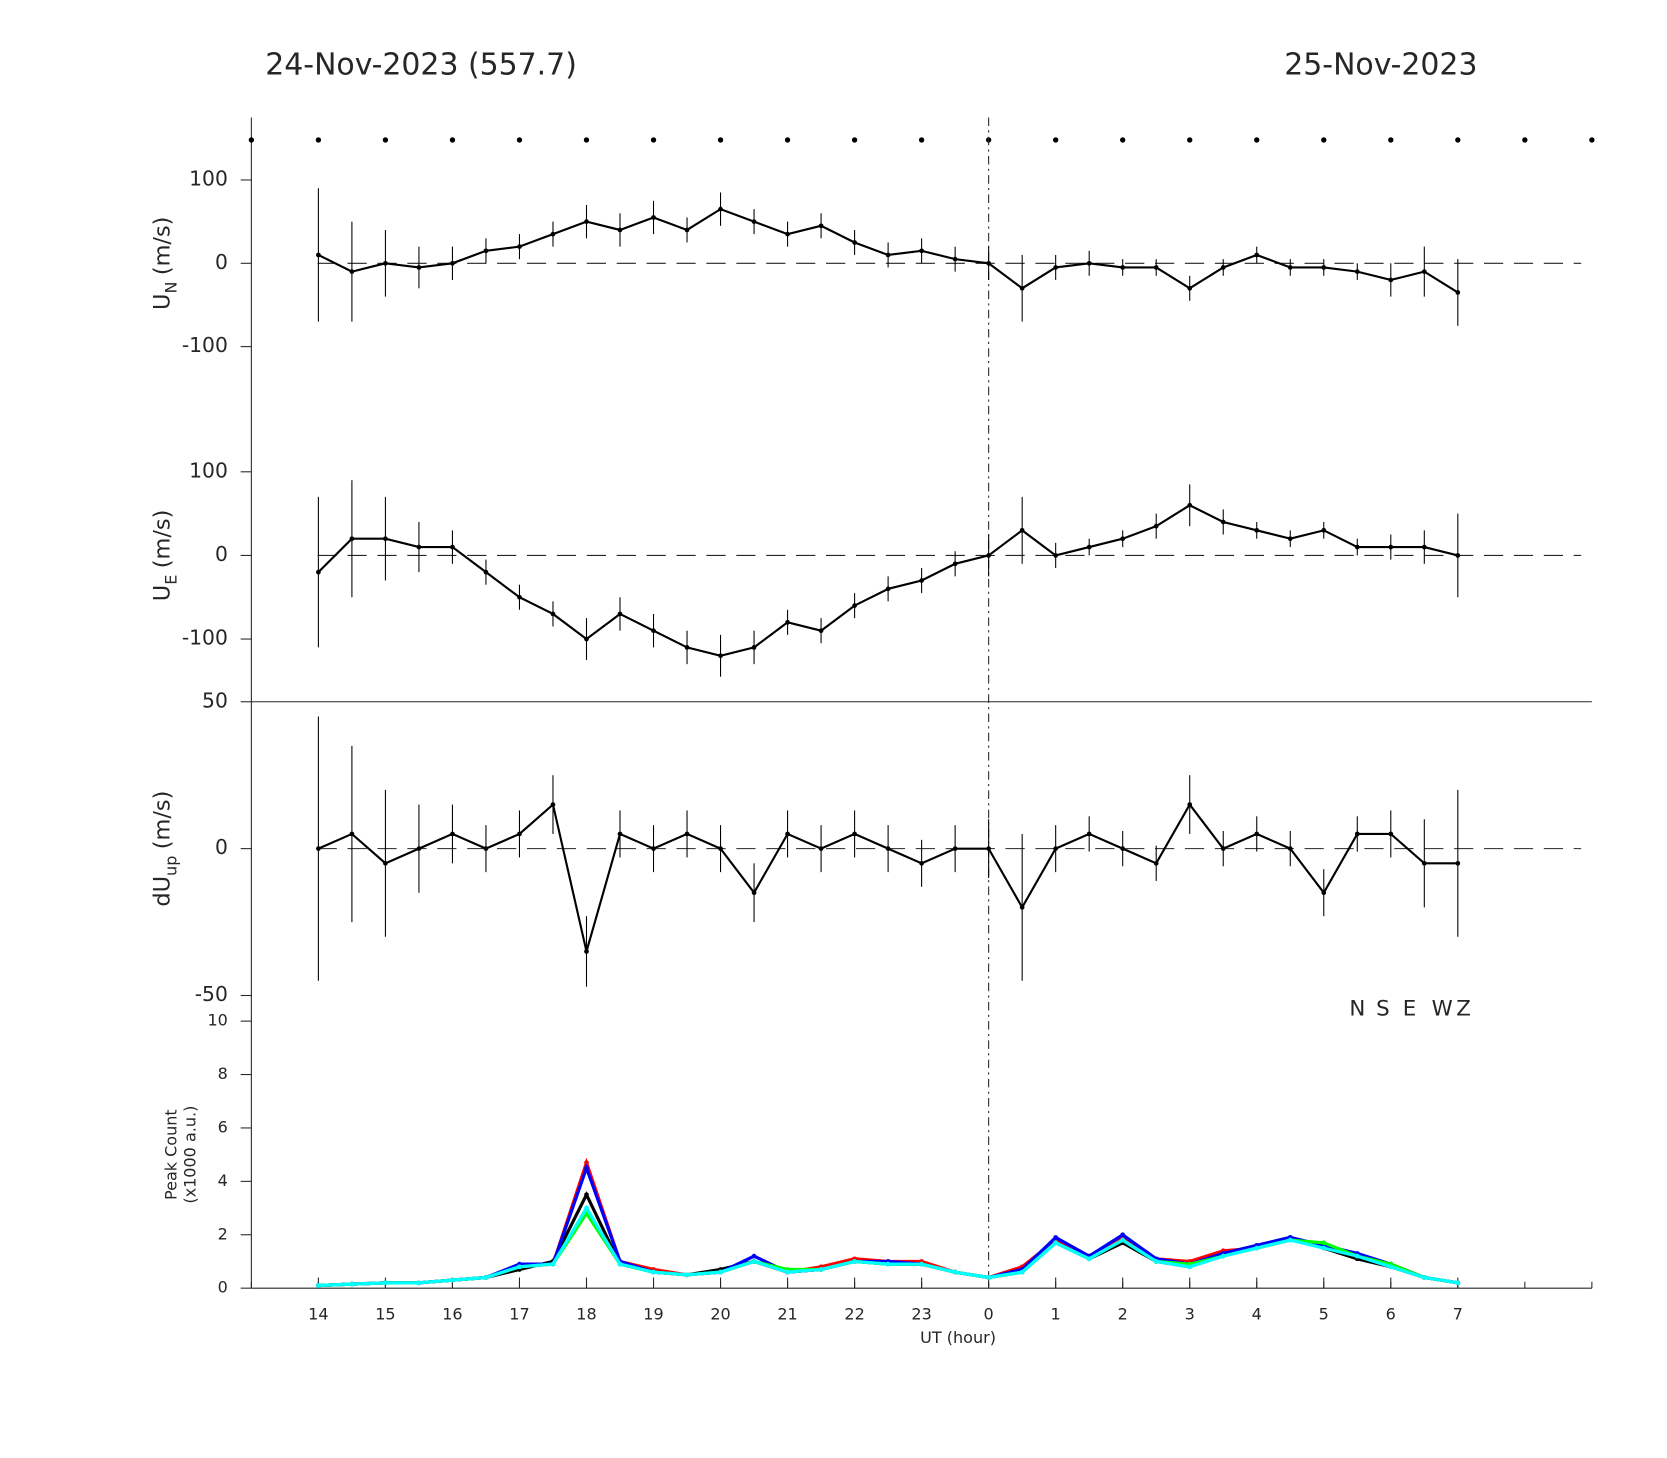 This screenshot has height=1458, width=1667. Describe the element at coordinates (1383, 1008) in the screenshot. I see `legend-entry: S` at that location.